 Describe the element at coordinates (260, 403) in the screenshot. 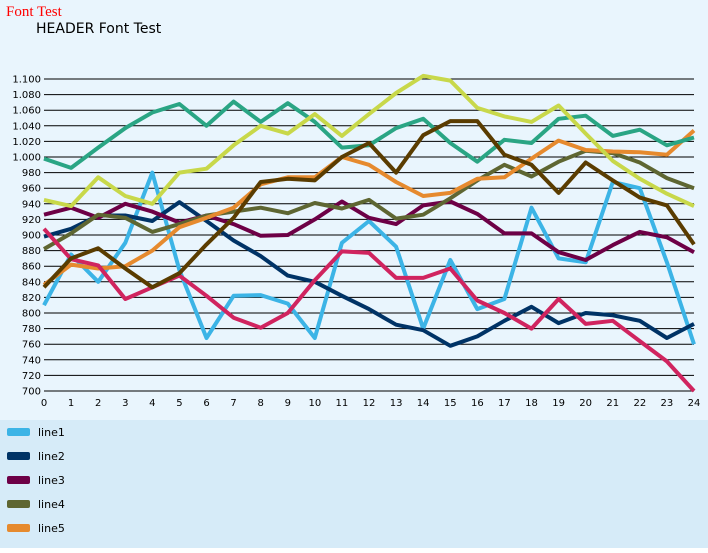

I see `x-tick-label: 8` at that location.